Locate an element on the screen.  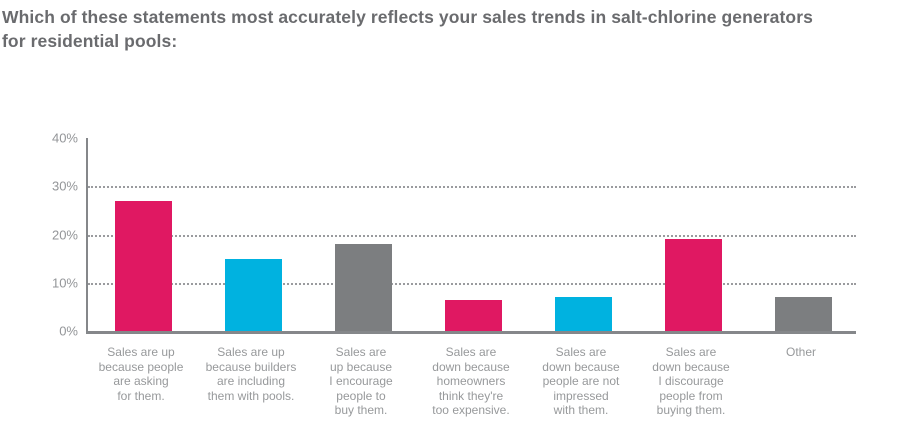
x-axis-label-line: I discourage is located at coordinates (691, 381).